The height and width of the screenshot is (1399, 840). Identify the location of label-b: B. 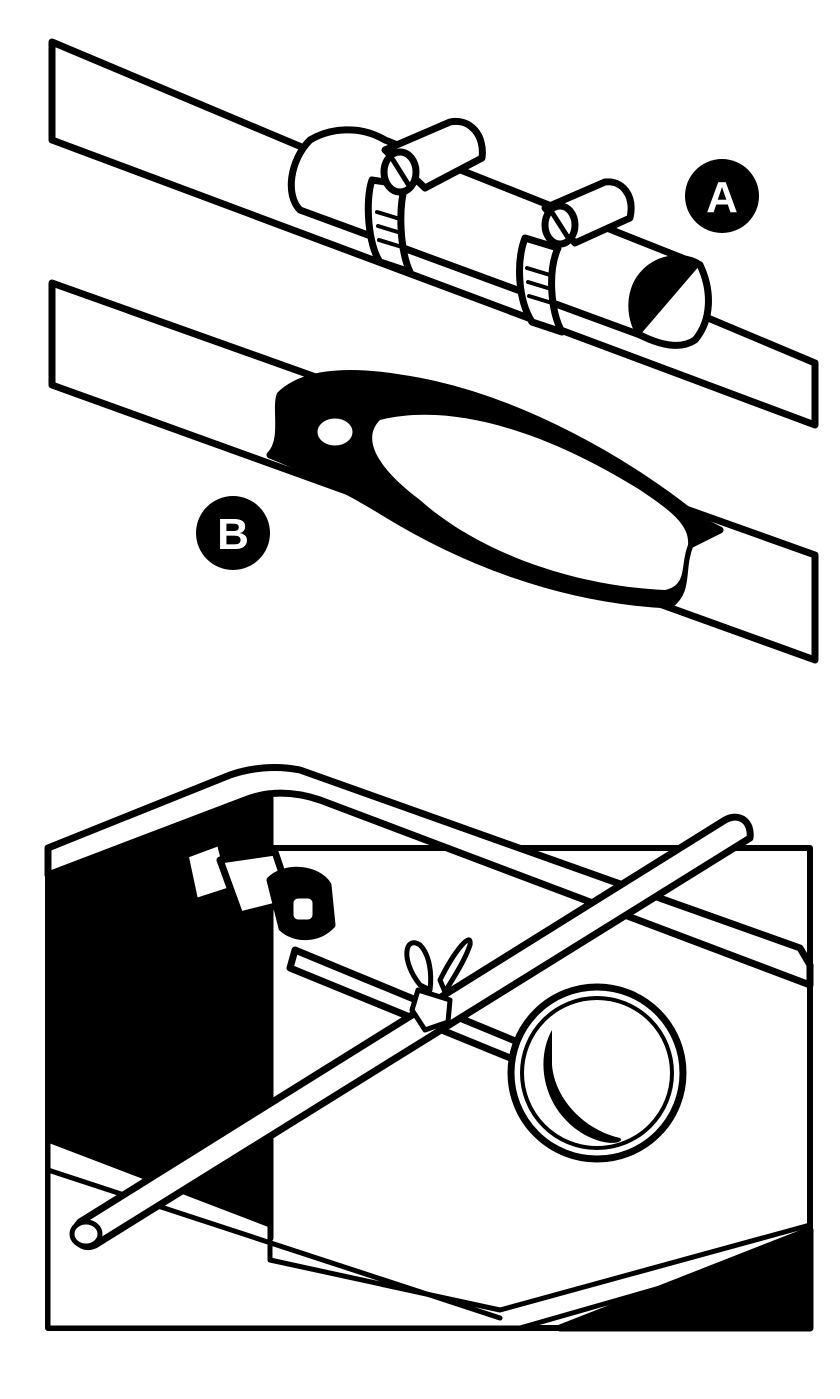
(233, 534).